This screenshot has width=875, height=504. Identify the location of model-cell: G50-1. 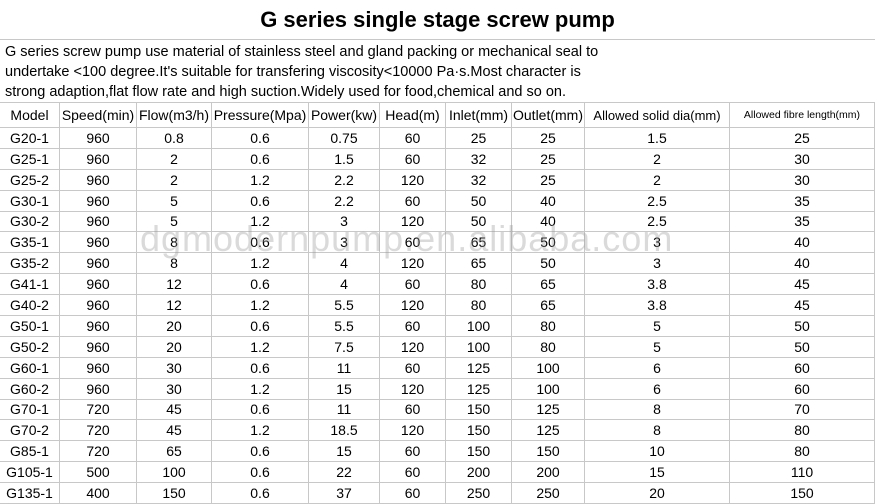
(30, 326).